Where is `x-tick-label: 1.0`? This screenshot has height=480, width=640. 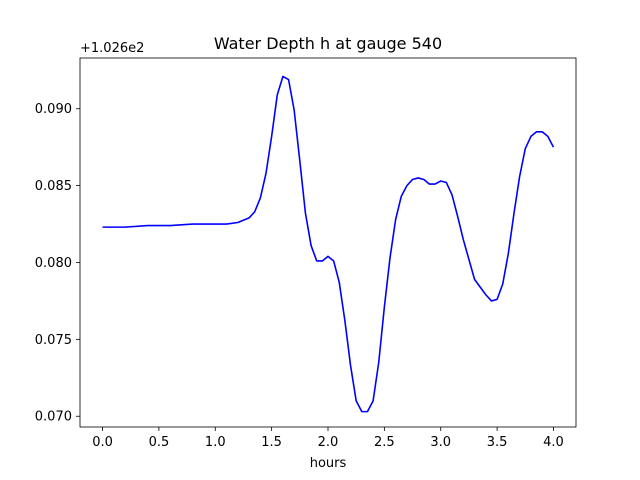
x-tick-label: 1.0 is located at coordinates (215, 442).